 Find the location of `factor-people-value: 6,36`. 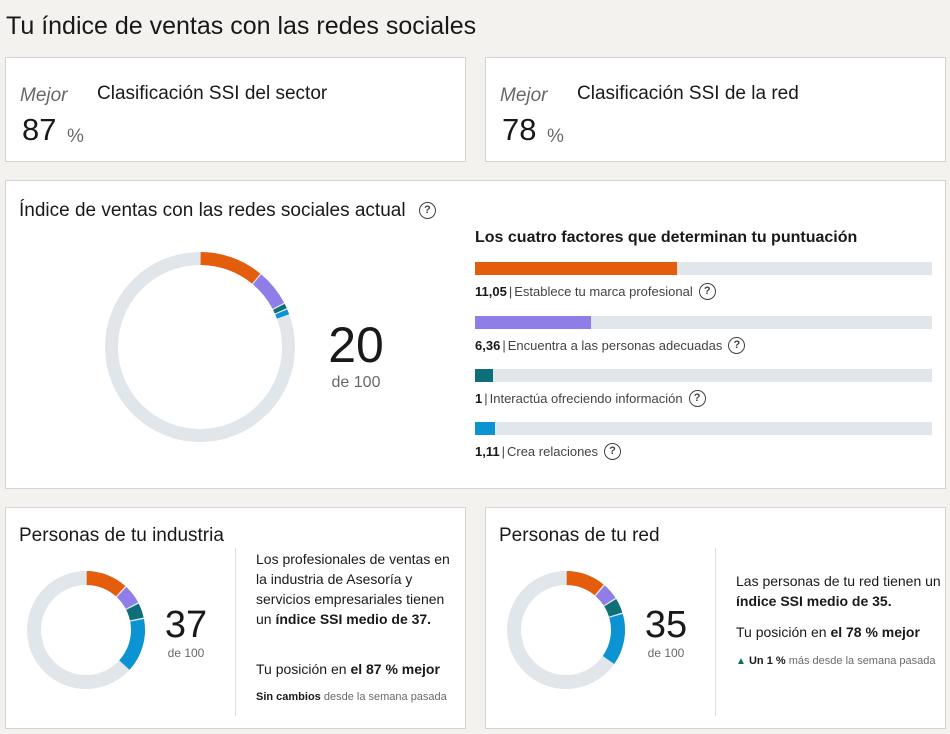

factor-people-value: 6,36 is located at coordinates (488, 345).